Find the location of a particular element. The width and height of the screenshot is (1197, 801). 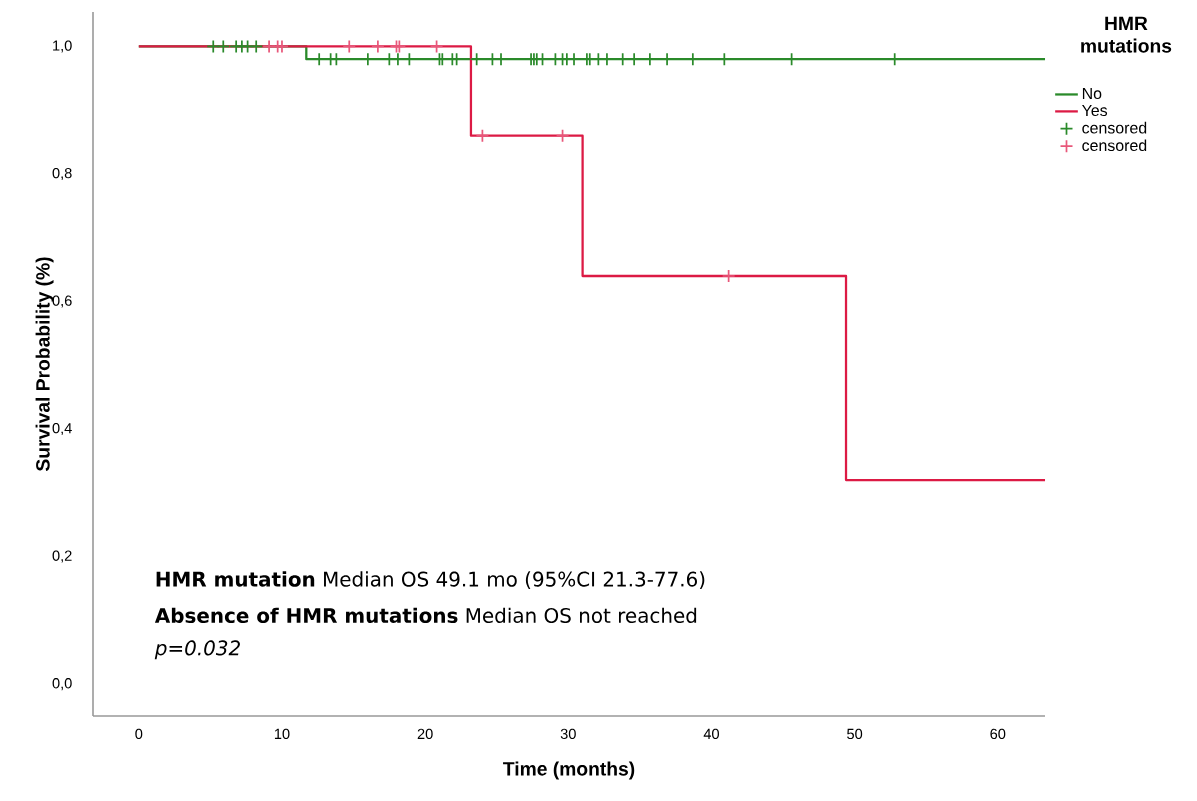

y-tick-label: 0,6 is located at coordinates (62, 301).